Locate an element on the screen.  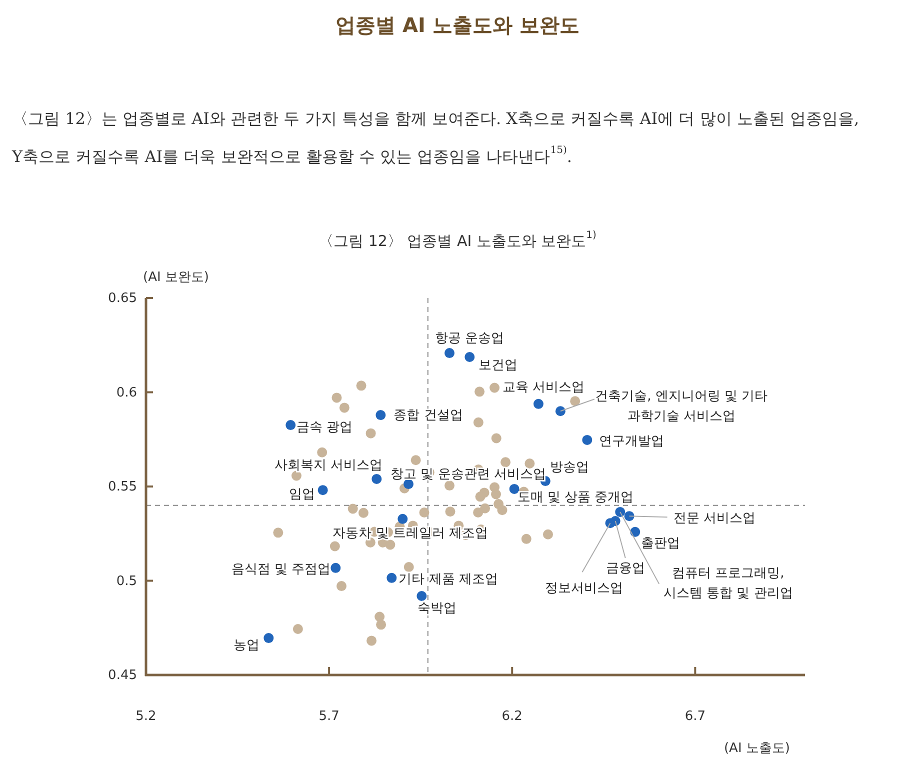
annotation: 컴퓨터 프로그래밍, 시스템 통합 및 관리업 is located at coordinates (728, 582).